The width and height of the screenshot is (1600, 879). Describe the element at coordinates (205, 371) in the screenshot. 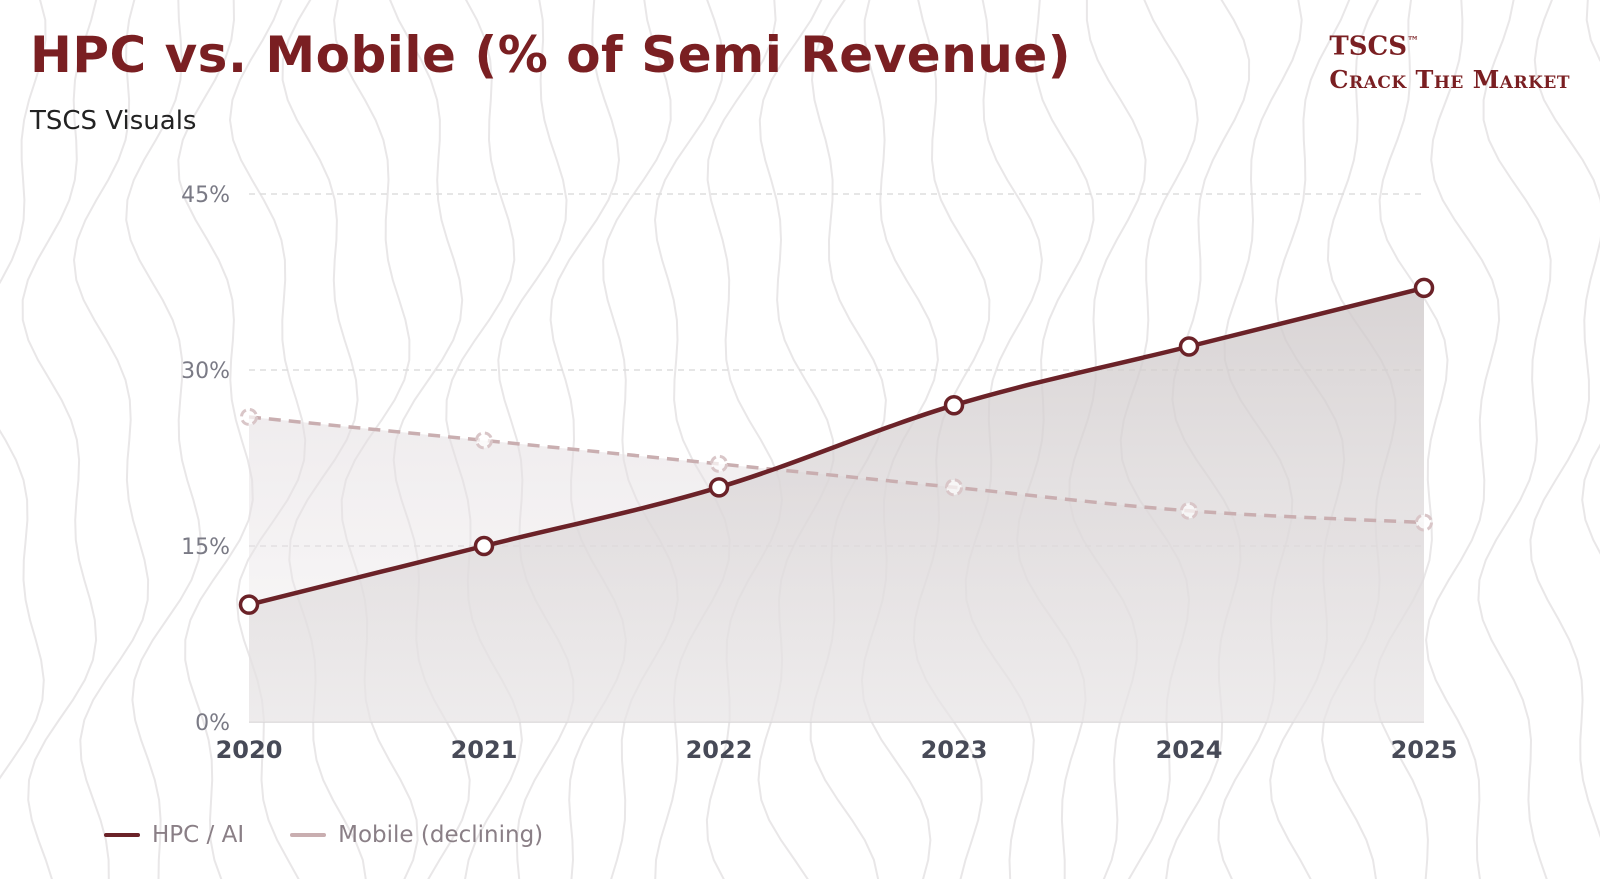

I see `y-tick-label: 30%` at that location.